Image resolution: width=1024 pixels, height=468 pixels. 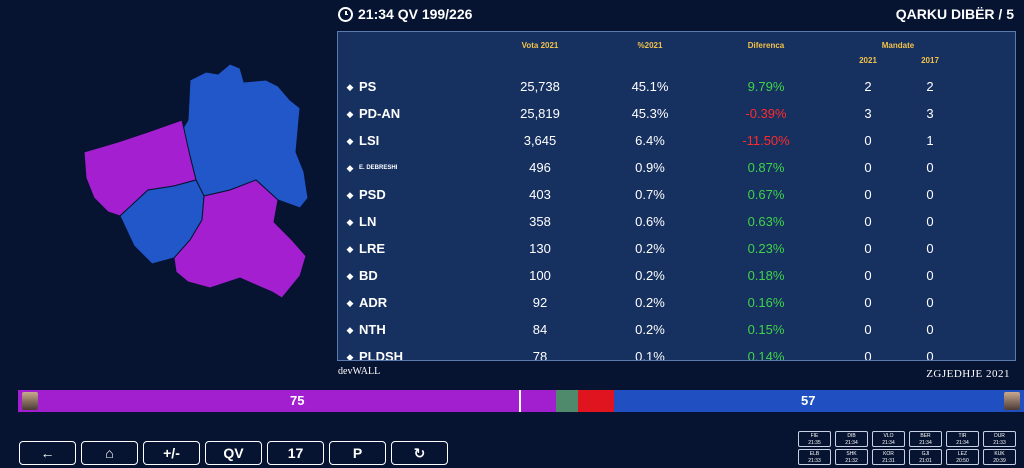 I want to click on party-cell: ◆ PD-AN, so click(x=419, y=114).